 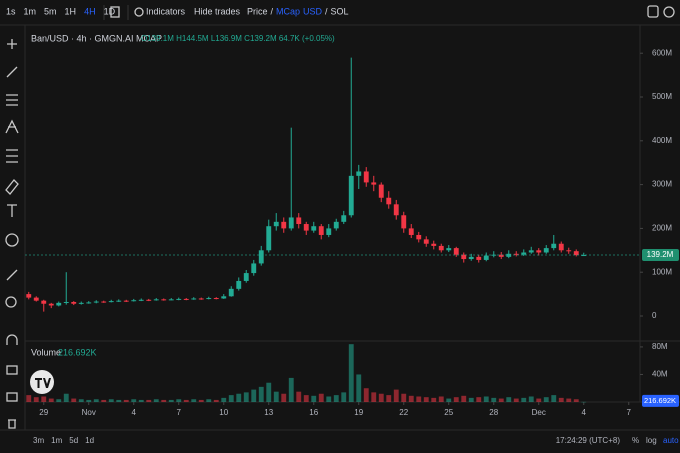 I want to click on interval-button: 5m, so click(x=50, y=11).